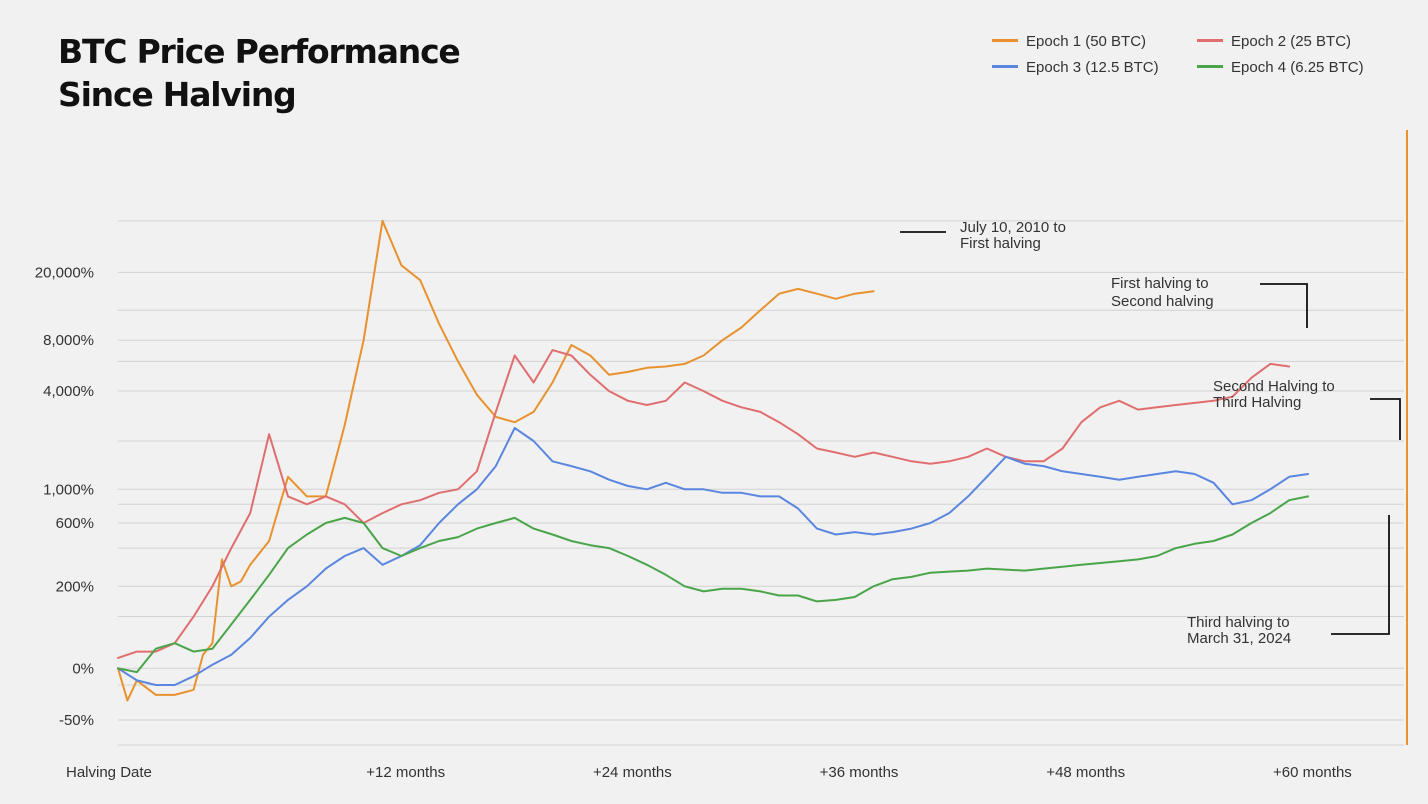  What do you see at coordinates (1238, 622) in the screenshot?
I see `epoch-4-annotation-line-1: Third halving to` at bounding box center [1238, 622].